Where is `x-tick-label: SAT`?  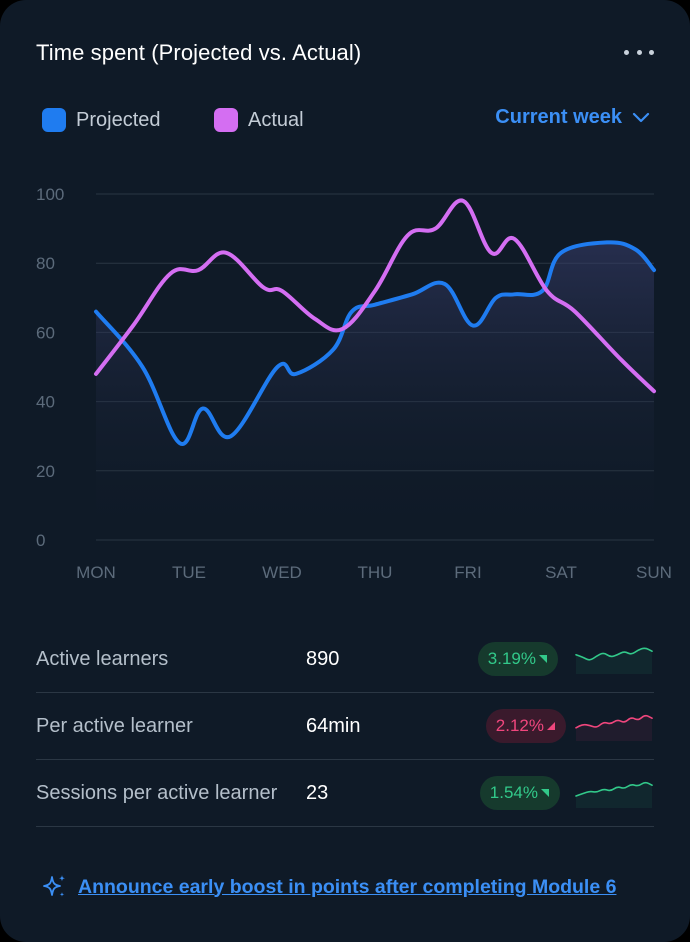
x-tick-label: SAT is located at coordinates (561, 572).